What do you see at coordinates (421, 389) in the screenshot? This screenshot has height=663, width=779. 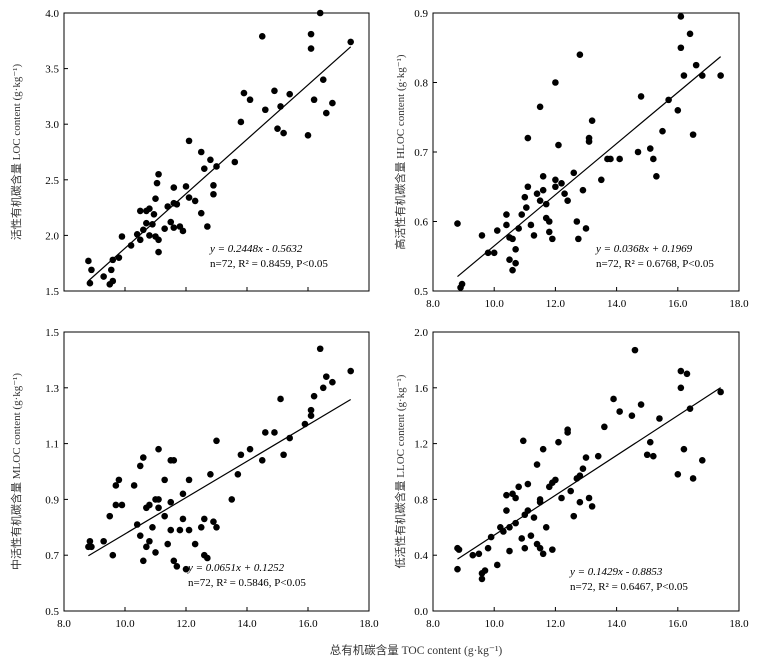 I see `y-tick-label: 1.6` at bounding box center [421, 389].